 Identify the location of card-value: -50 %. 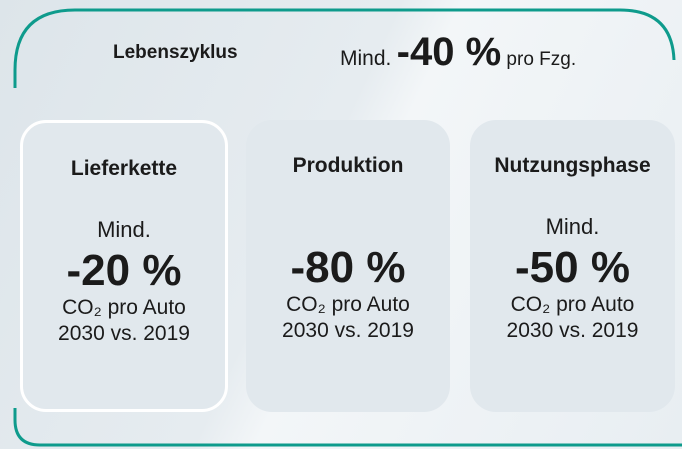
(572, 267).